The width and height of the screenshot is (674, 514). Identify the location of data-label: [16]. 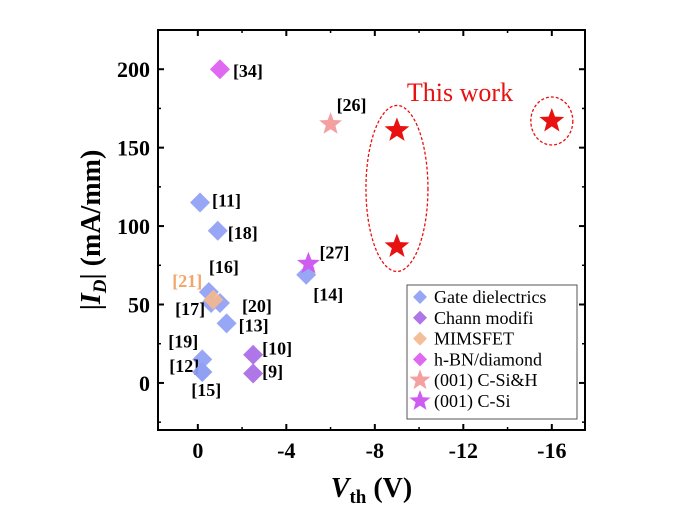
(224, 267).